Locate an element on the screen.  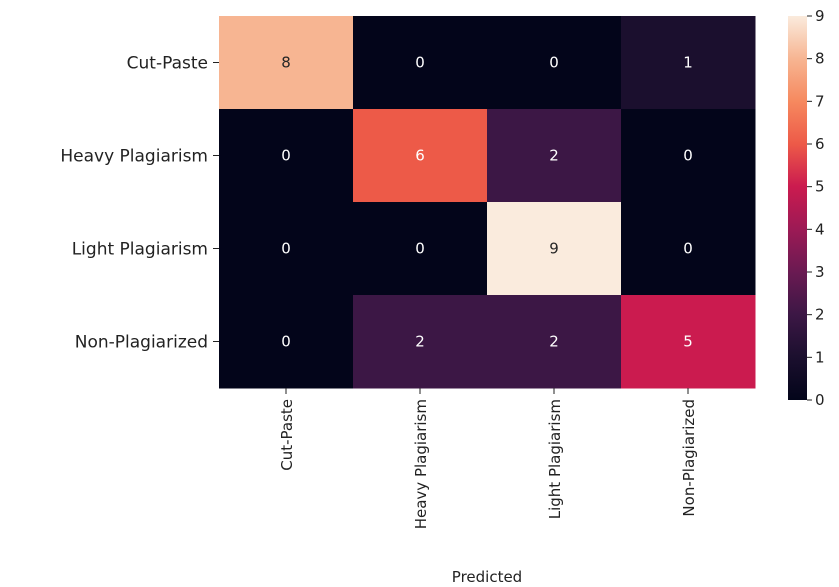
colorbar-tick-label: 6 is located at coordinates (820, 144).